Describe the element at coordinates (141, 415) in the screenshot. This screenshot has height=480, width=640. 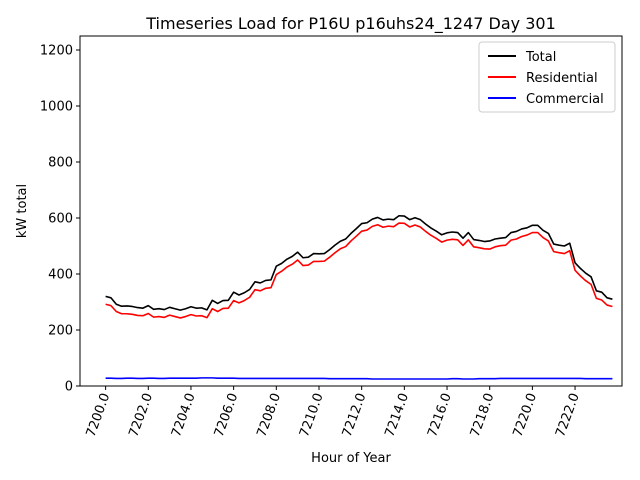
I see `x-tick-label: 7202.0` at that location.